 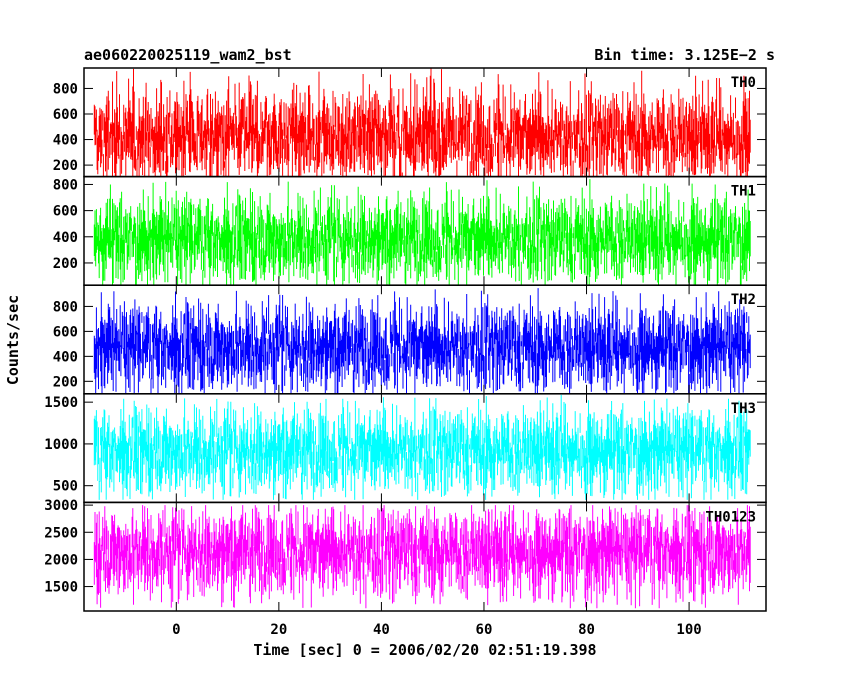 I want to click on x-tick-label: 60, so click(x=484, y=630).